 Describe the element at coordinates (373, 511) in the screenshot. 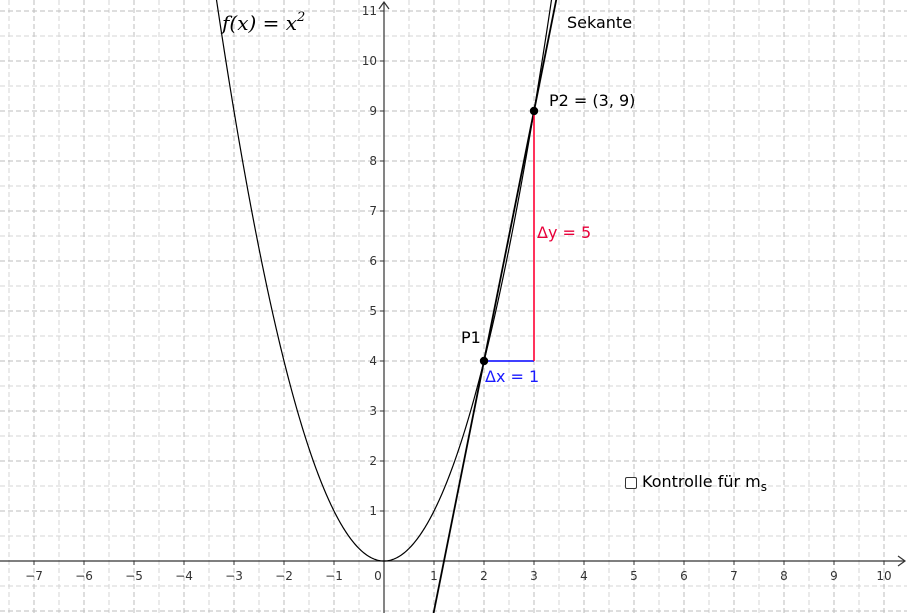

I see `y-tick-label: 1` at that location.